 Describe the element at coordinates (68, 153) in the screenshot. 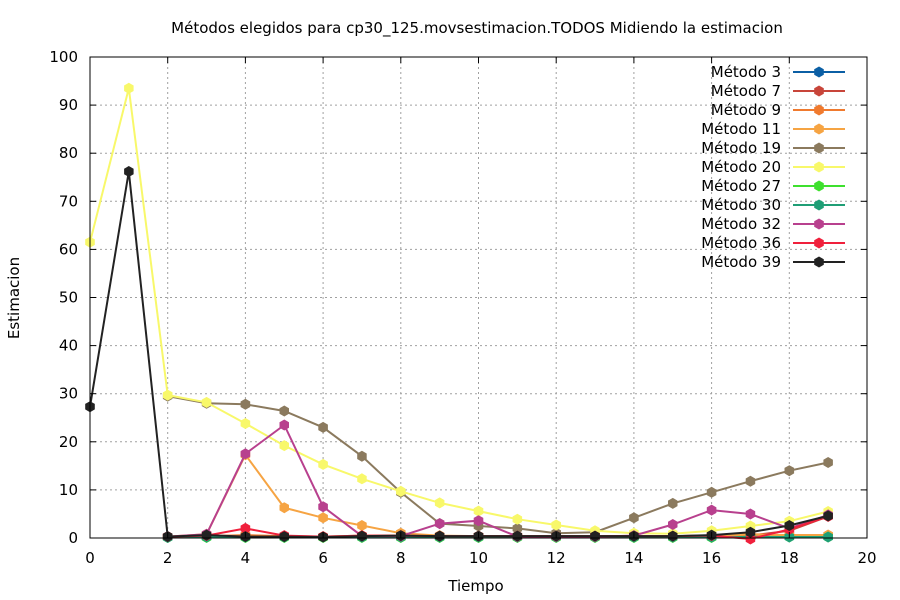

I see `y-tick-label: 80` at that location.